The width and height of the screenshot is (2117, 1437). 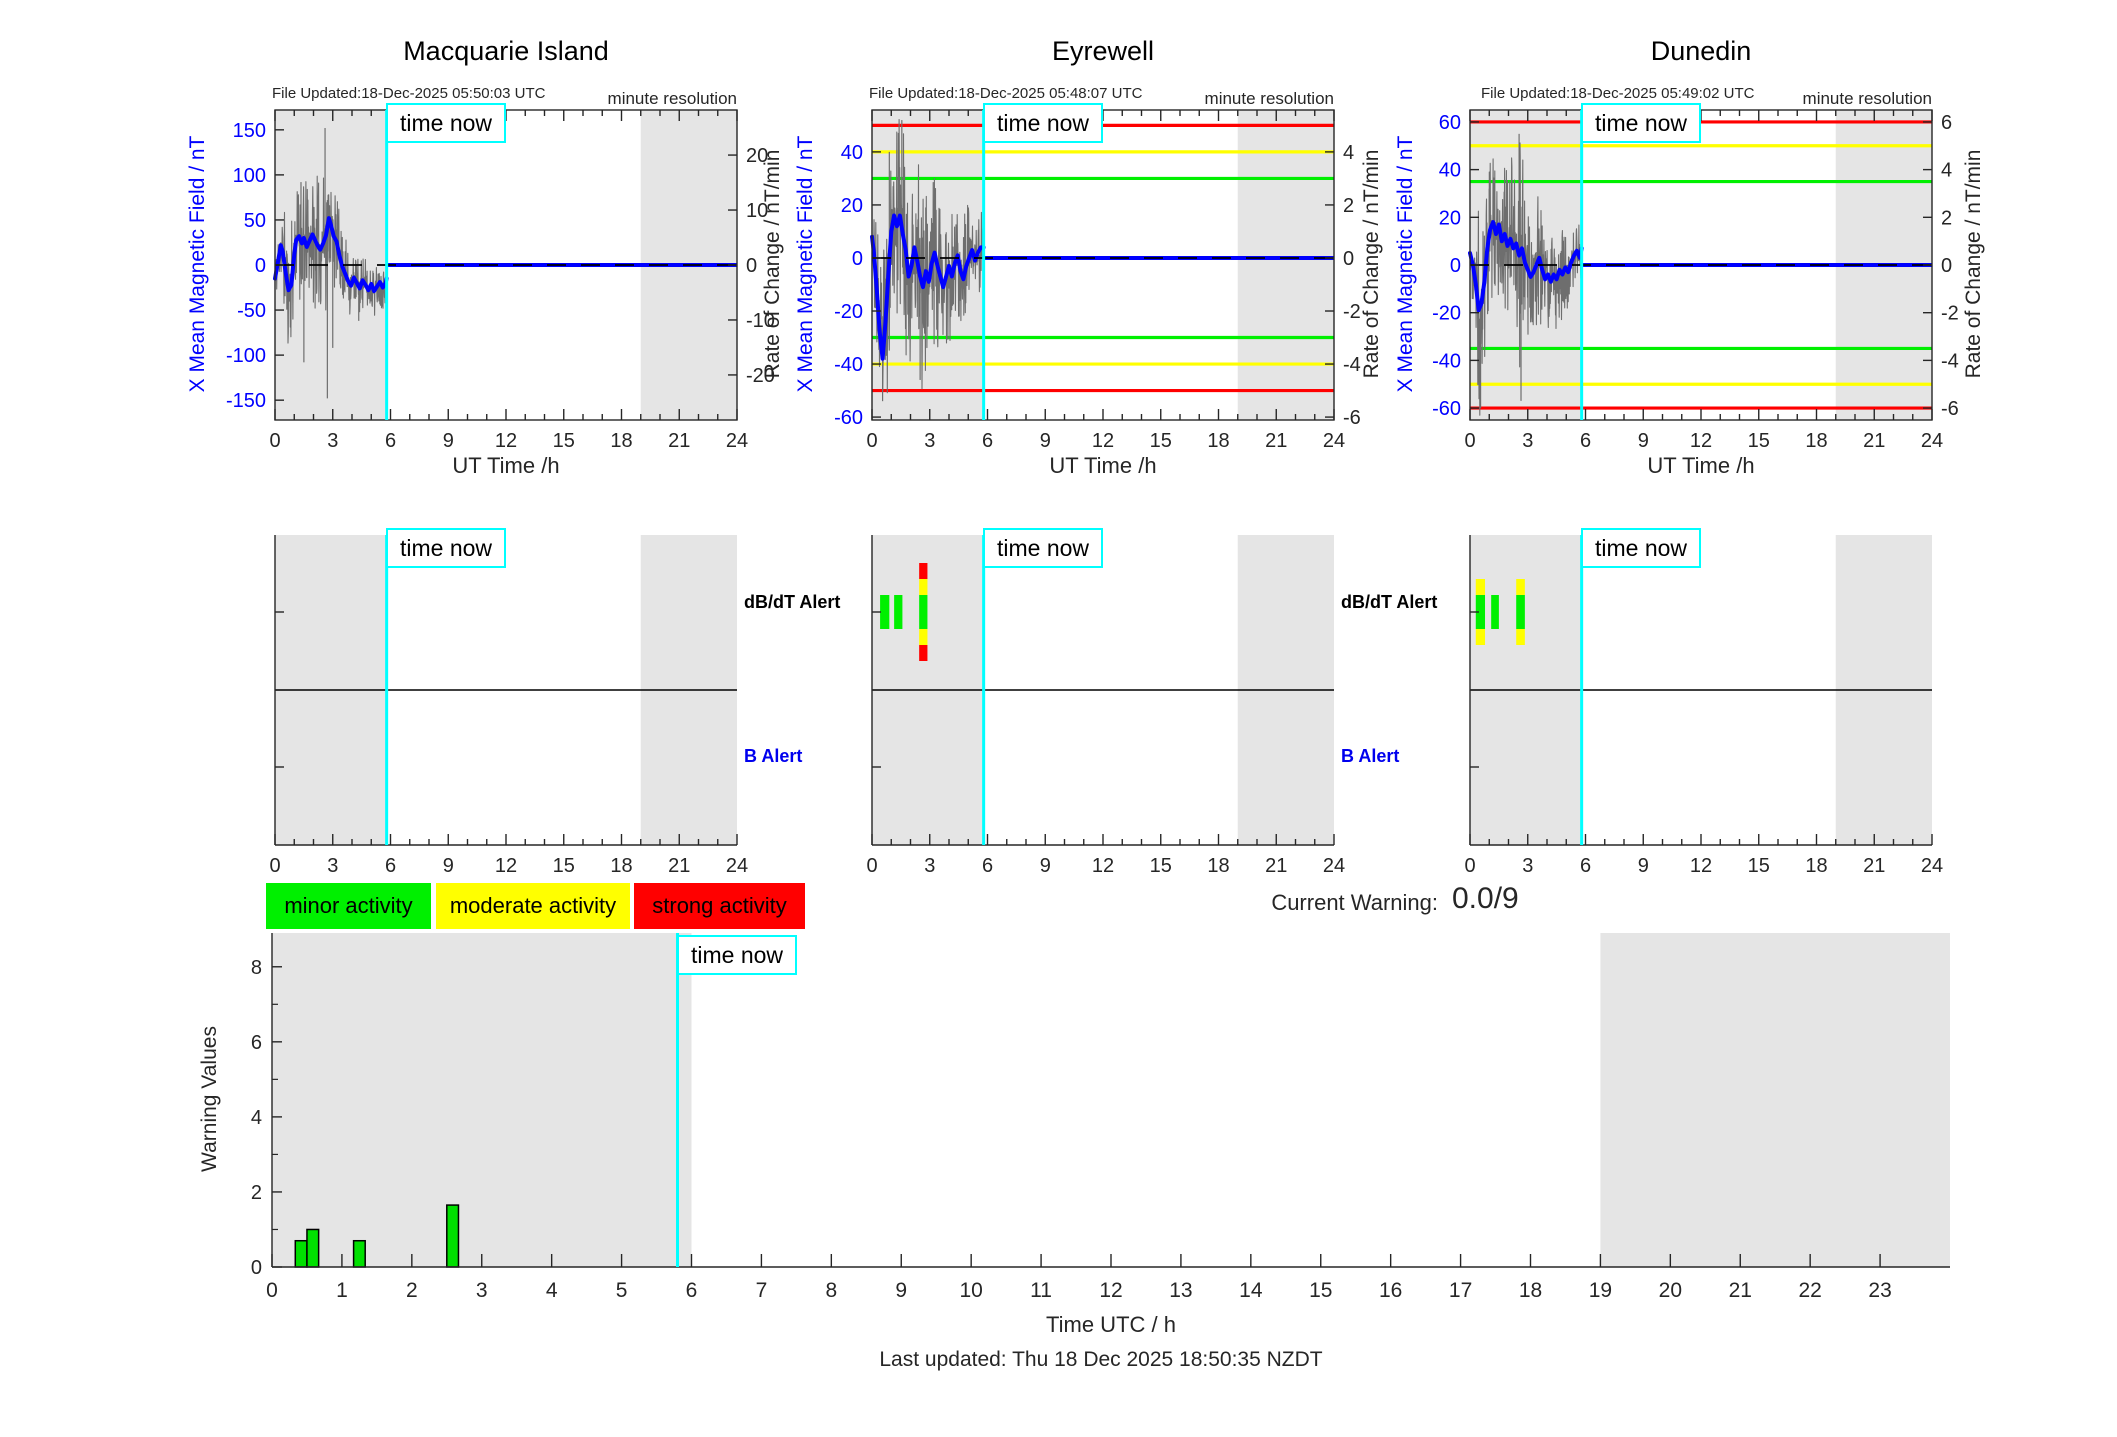 What do you see at coordinates (792, 602) in the screenshot?
I see `dbdt-alert-label: dB/dT Alert` at bounding box center [792, 602].